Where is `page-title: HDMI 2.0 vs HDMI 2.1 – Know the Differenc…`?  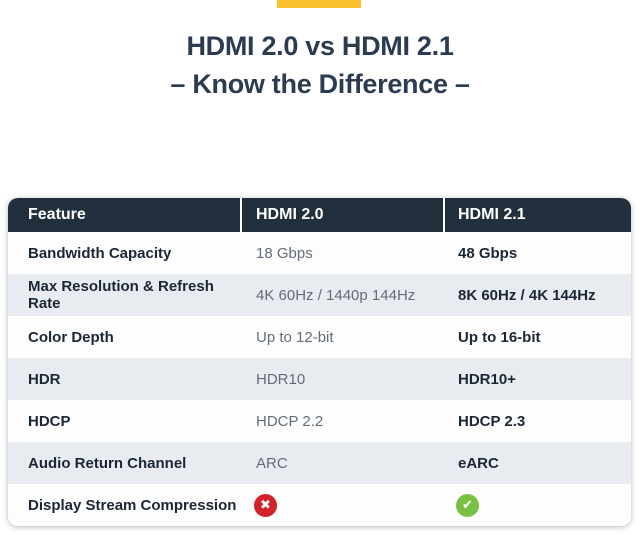
page-title: HDMI 2.0 vs HDMI 2.1 – Know the Differenc… is located at coordinates (320, 65).